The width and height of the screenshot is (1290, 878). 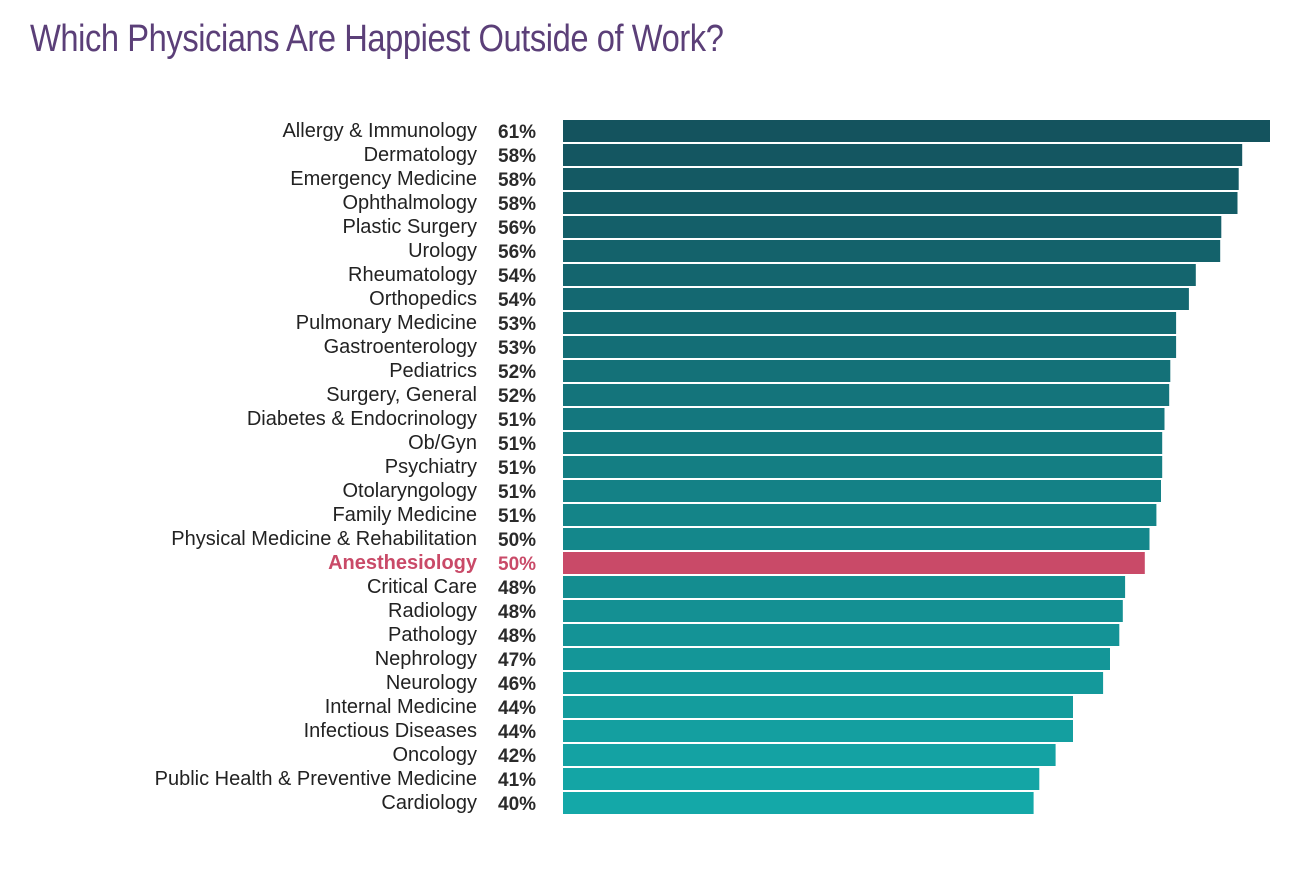 I want to click on bar-anesthesiology, so click(x=854, y=563).